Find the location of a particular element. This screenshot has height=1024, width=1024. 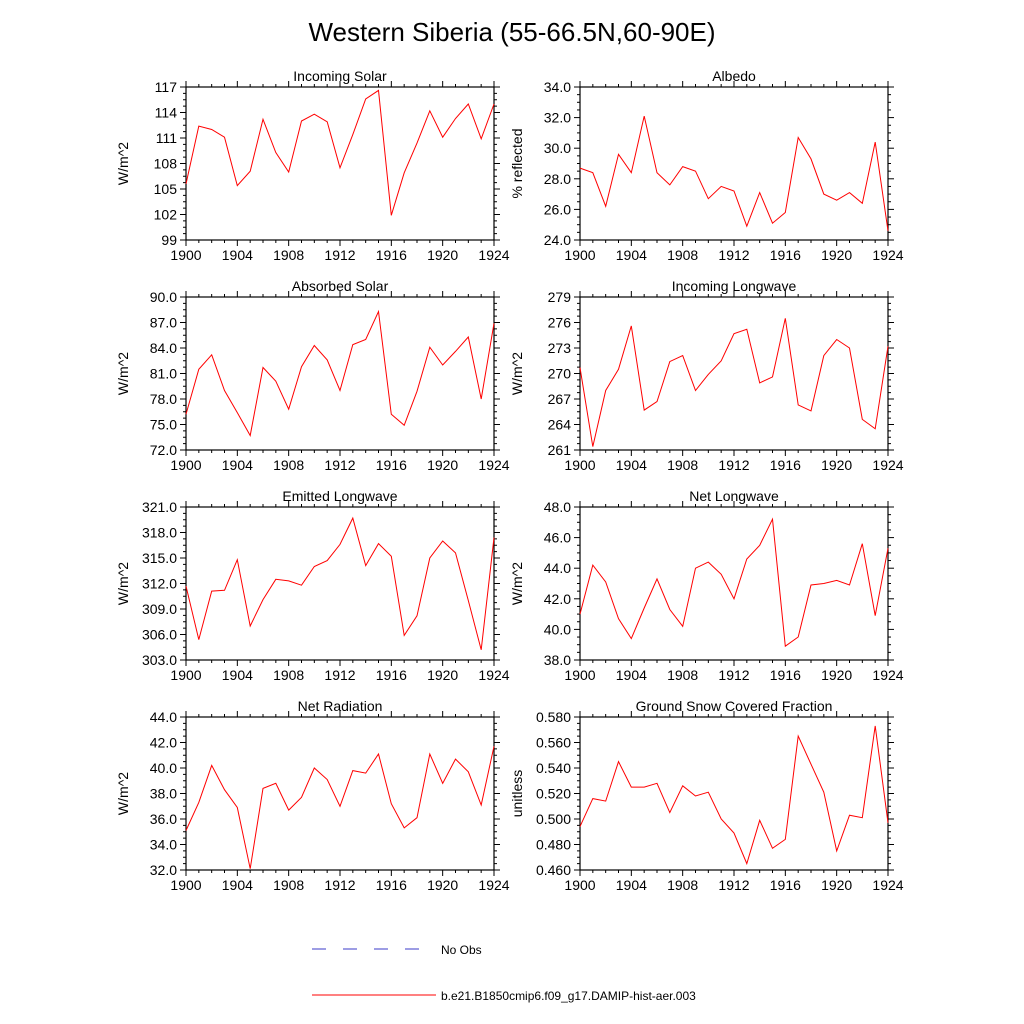

y-tick-label: 46.0 is located at coordinates (557, 538).